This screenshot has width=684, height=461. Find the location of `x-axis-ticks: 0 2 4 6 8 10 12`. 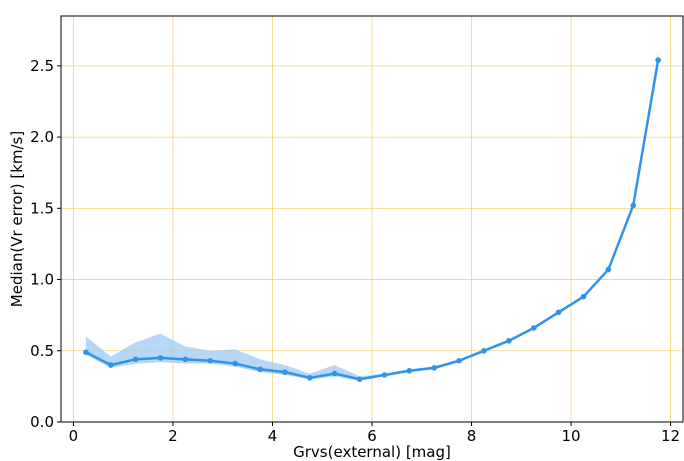

x-axis-ticks: 0 2 4 6 8 10 12 is located at coordinates (374, 433).